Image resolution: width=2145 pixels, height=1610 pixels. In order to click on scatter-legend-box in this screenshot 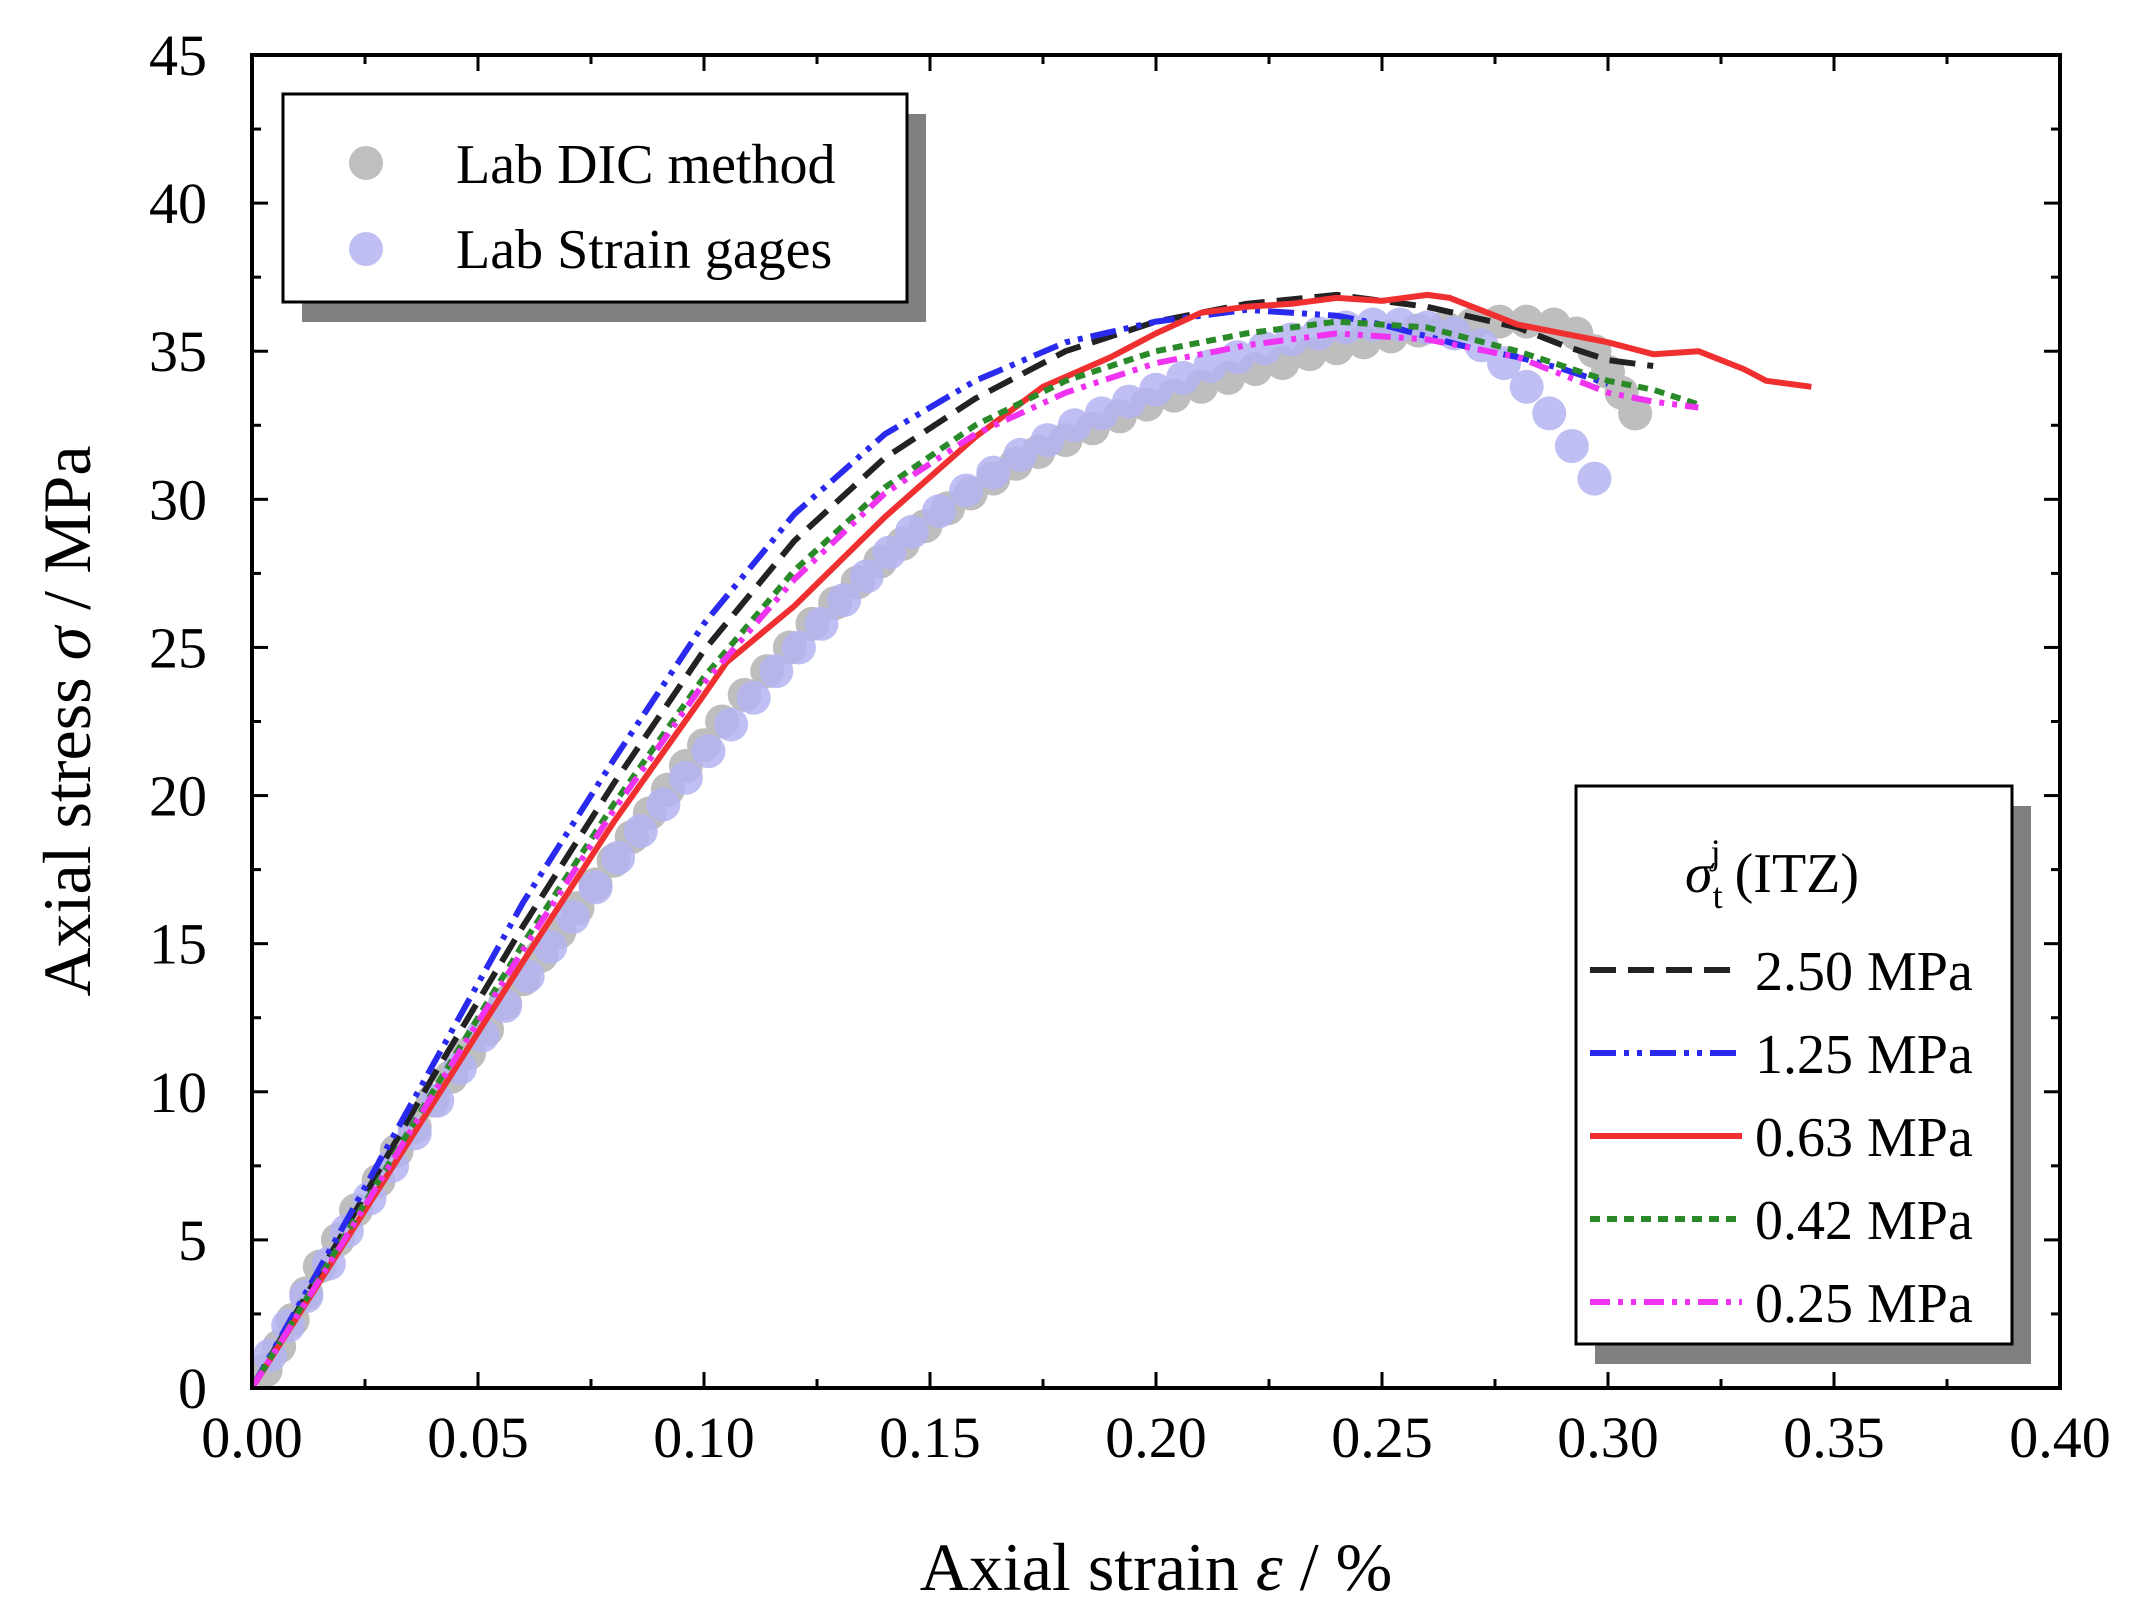, I will do `click(595, 198)`.